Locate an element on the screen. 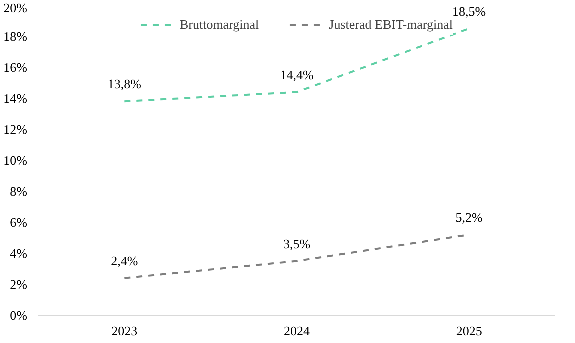 The height and width of the screenshot is (343, 575). y-tick-label: 20% is located at coordinates (16, 8).